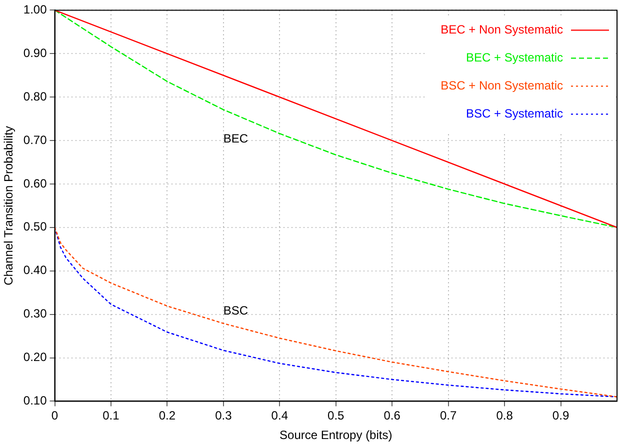  What do you see at coordinates (501, 85) in the screenshot?
I see `legend-label: BSC + Non Systematic` at bounding box center [501, 85].